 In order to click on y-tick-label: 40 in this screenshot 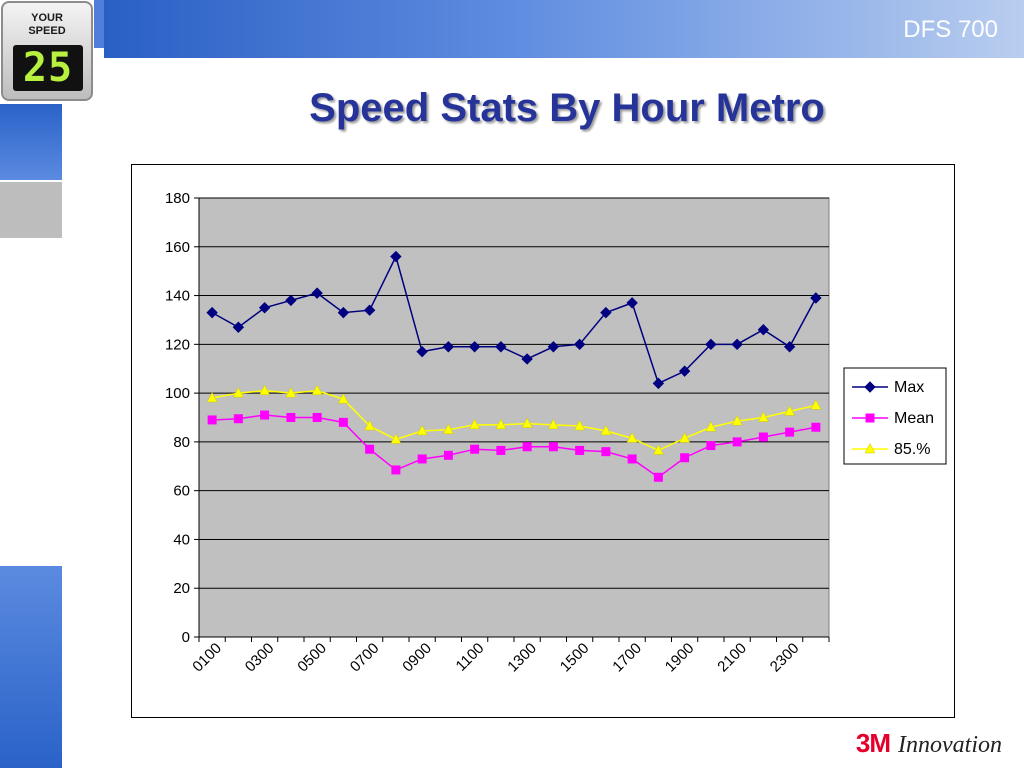, I will do `click(181, 539)`.